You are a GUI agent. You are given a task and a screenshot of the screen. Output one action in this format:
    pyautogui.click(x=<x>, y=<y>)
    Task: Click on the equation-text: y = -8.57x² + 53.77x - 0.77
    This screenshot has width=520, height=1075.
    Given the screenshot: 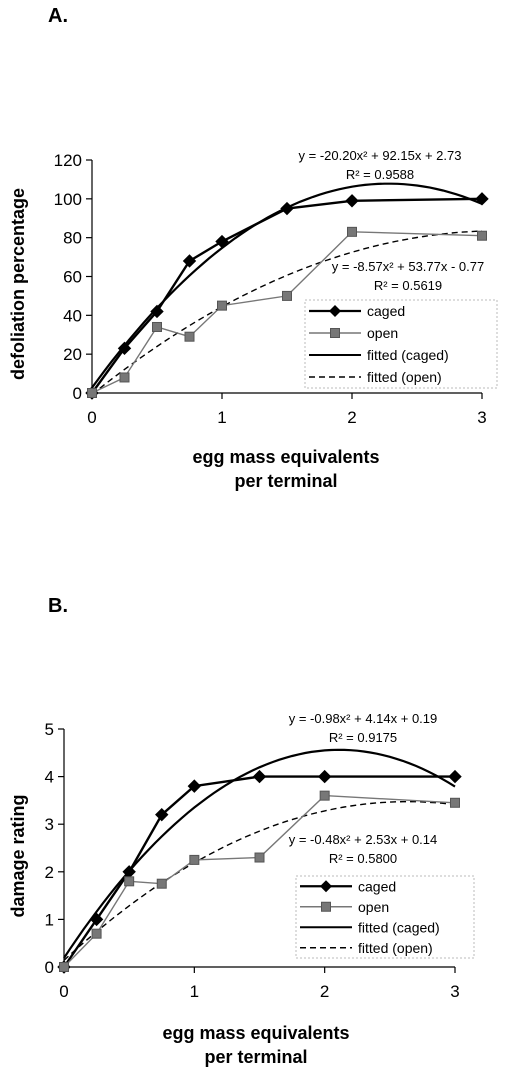 What is the action you would take?
    pyautogui.click(x=408, y=266)
    